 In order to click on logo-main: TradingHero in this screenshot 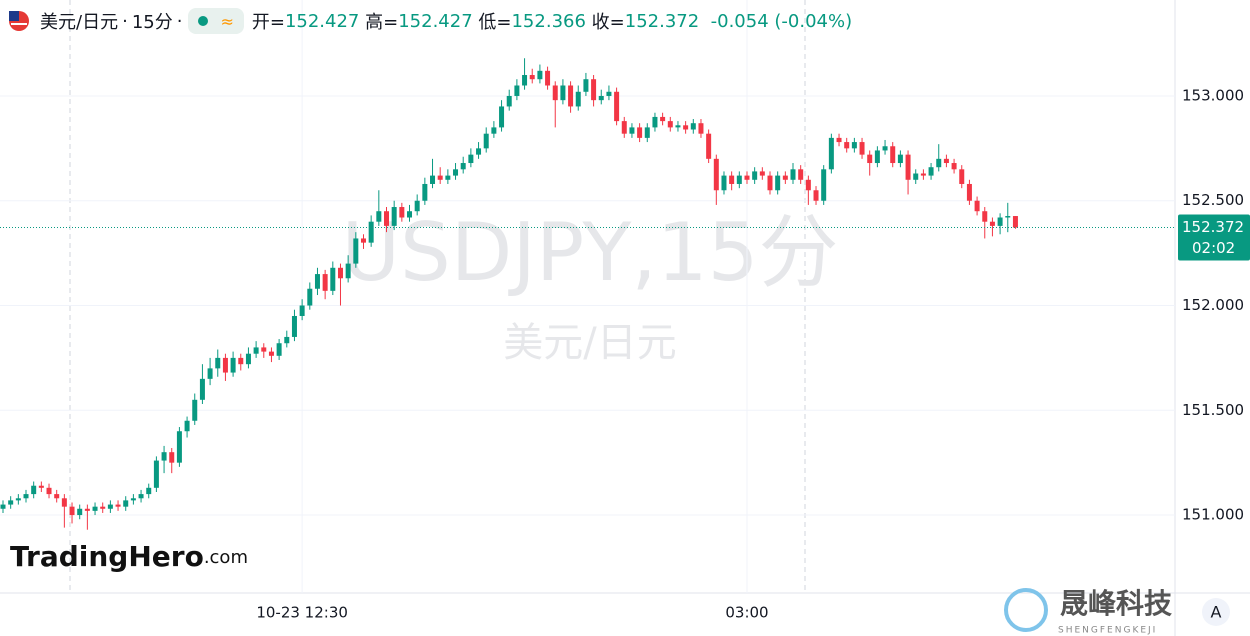, I will do `click(107, 556)`.